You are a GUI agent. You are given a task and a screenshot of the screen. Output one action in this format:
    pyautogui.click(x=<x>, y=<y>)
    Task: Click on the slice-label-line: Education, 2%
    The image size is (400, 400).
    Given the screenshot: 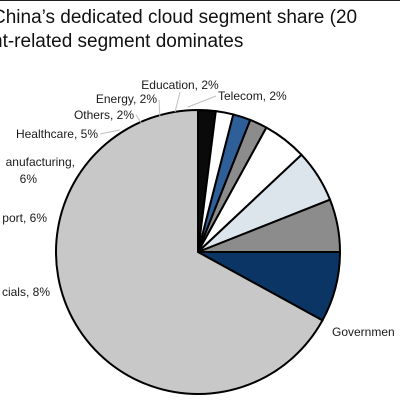 What is the action you would take?
    pyautogui.click(x=180, y=85)
    